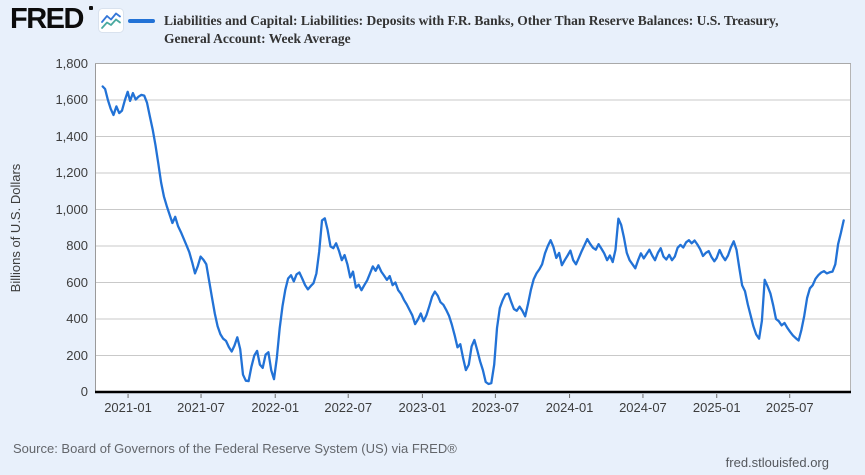 Image resolution: width=865 pixels, height=475 pixels. Describe the element at coordinates (716, 407) in the screenshot. I see `x-tick-label-2025-01: 2025-01` at that location.